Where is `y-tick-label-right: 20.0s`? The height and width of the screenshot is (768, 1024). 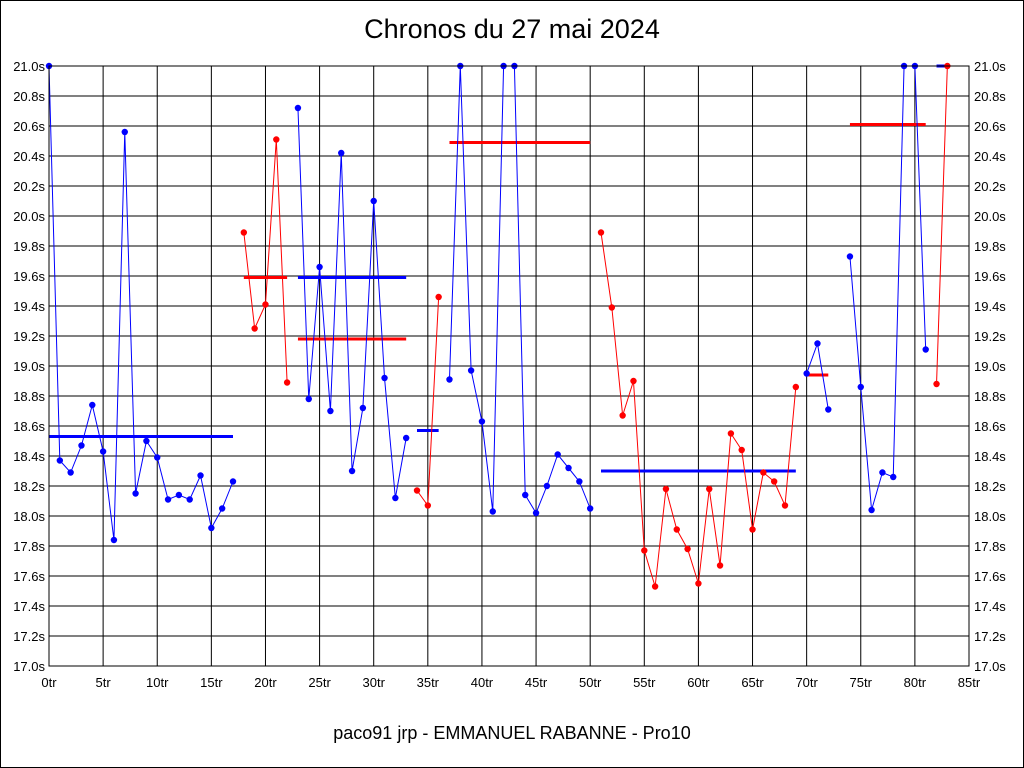
y-tick-label-right: 20.0s is located at coordinates (990, 216).